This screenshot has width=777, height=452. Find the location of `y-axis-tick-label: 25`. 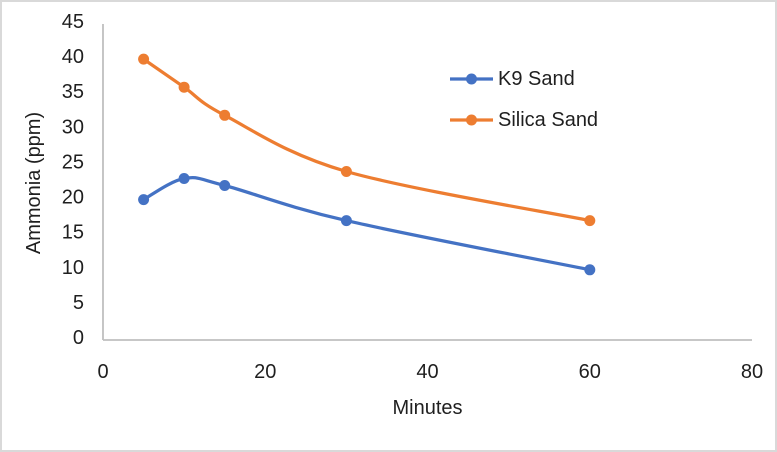

y-axis-tick-label: 25 is located at coordinates (73, 162).